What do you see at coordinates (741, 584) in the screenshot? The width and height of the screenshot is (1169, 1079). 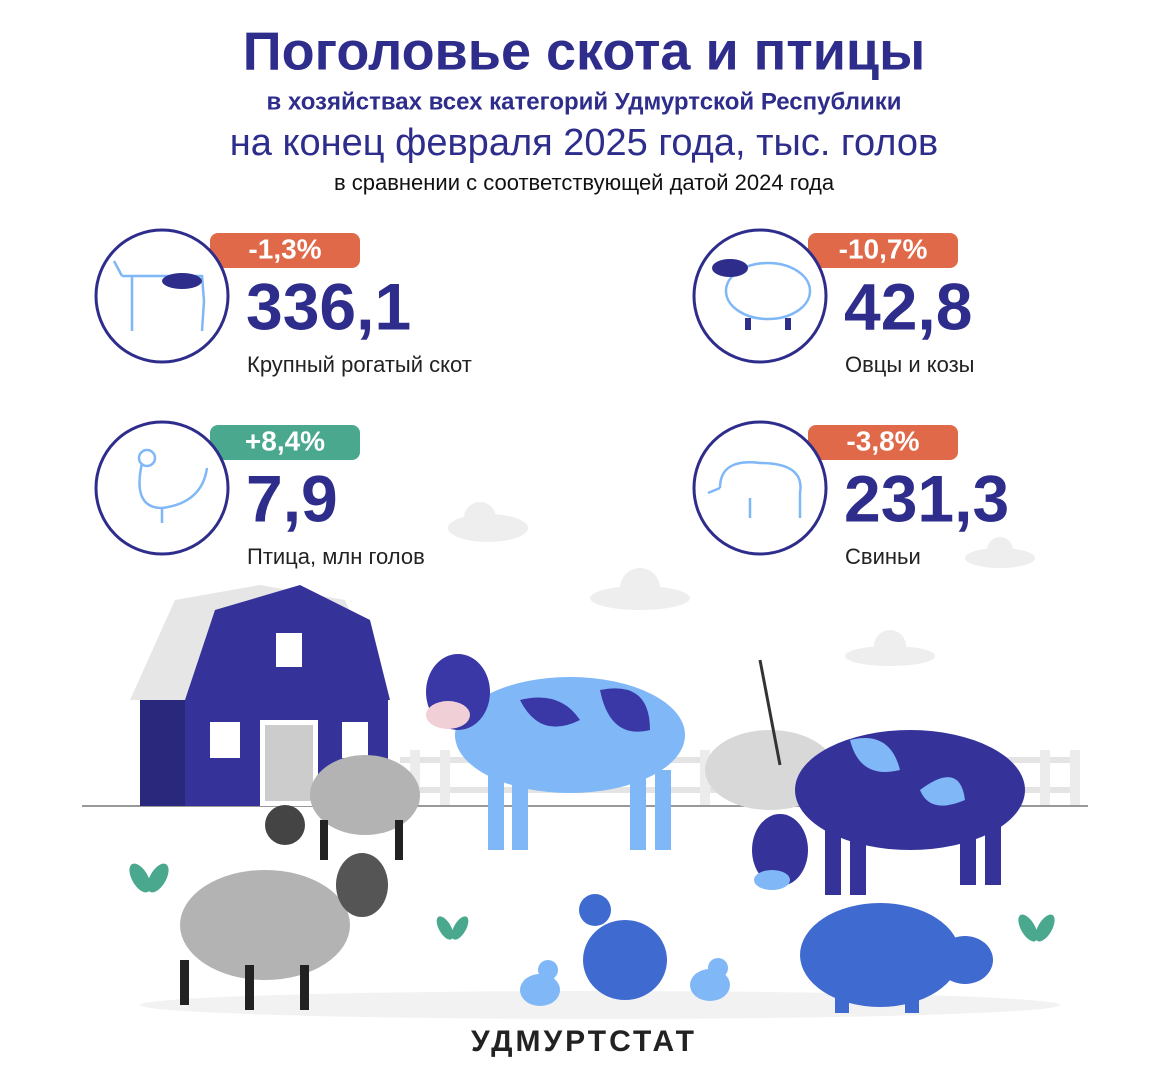 I see `clouds` at bounding box center [741, 584].